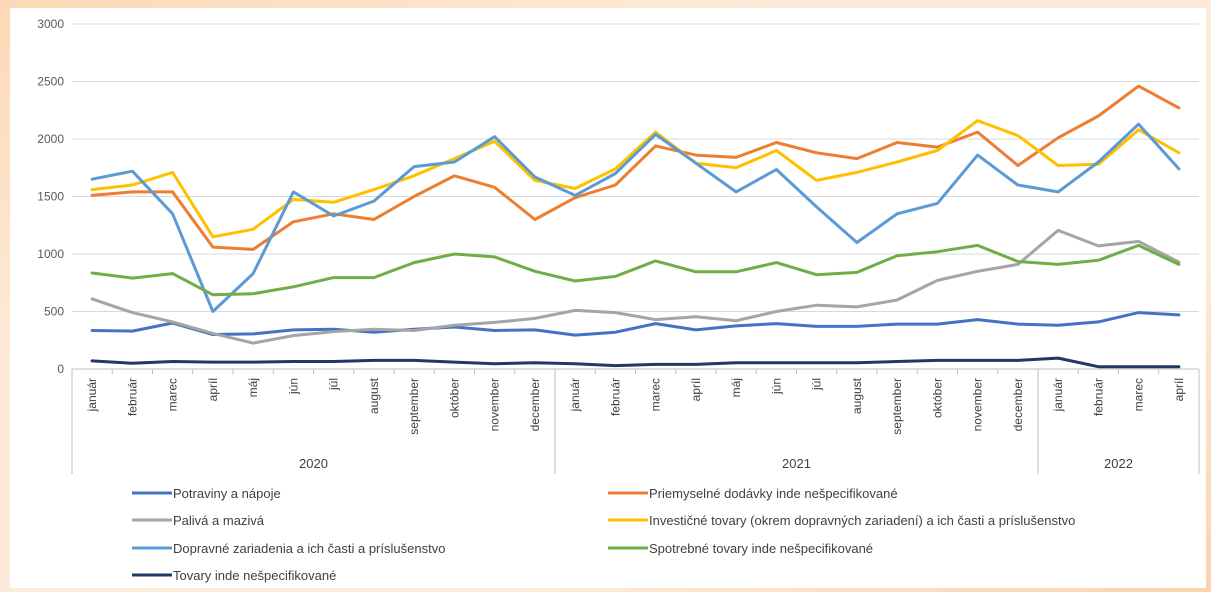  Describe the element at coordinates (313, 463) in the screenshot. I see `year-label: 2020` at that location.